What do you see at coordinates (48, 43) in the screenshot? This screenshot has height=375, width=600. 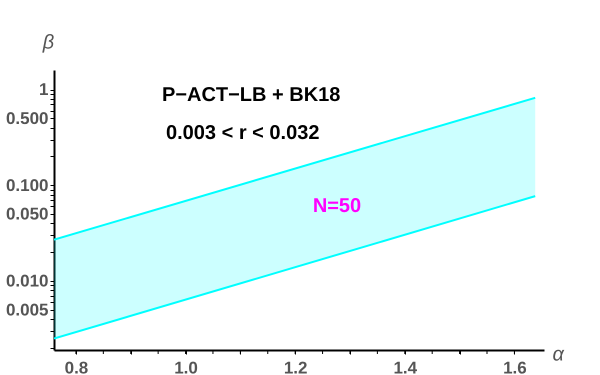 I see `y-axis-title: β` at bounding box center [48, 43].